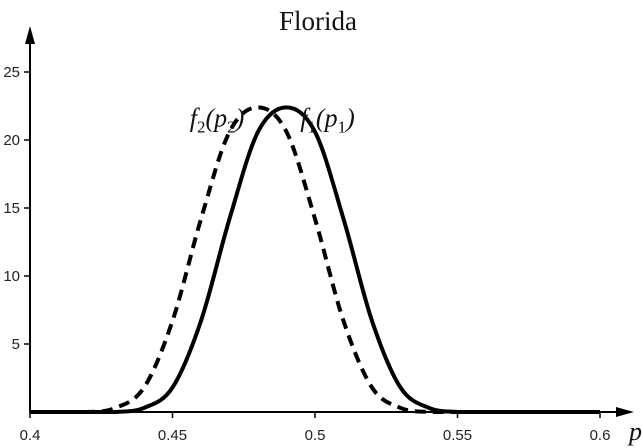 Image resolution: width=642 pixels, height=448 pixels. What do you see at coordinates (600, 435) in the screenshot?
I see `x-tick-label: 0.6` at bounding box center [600, 435].